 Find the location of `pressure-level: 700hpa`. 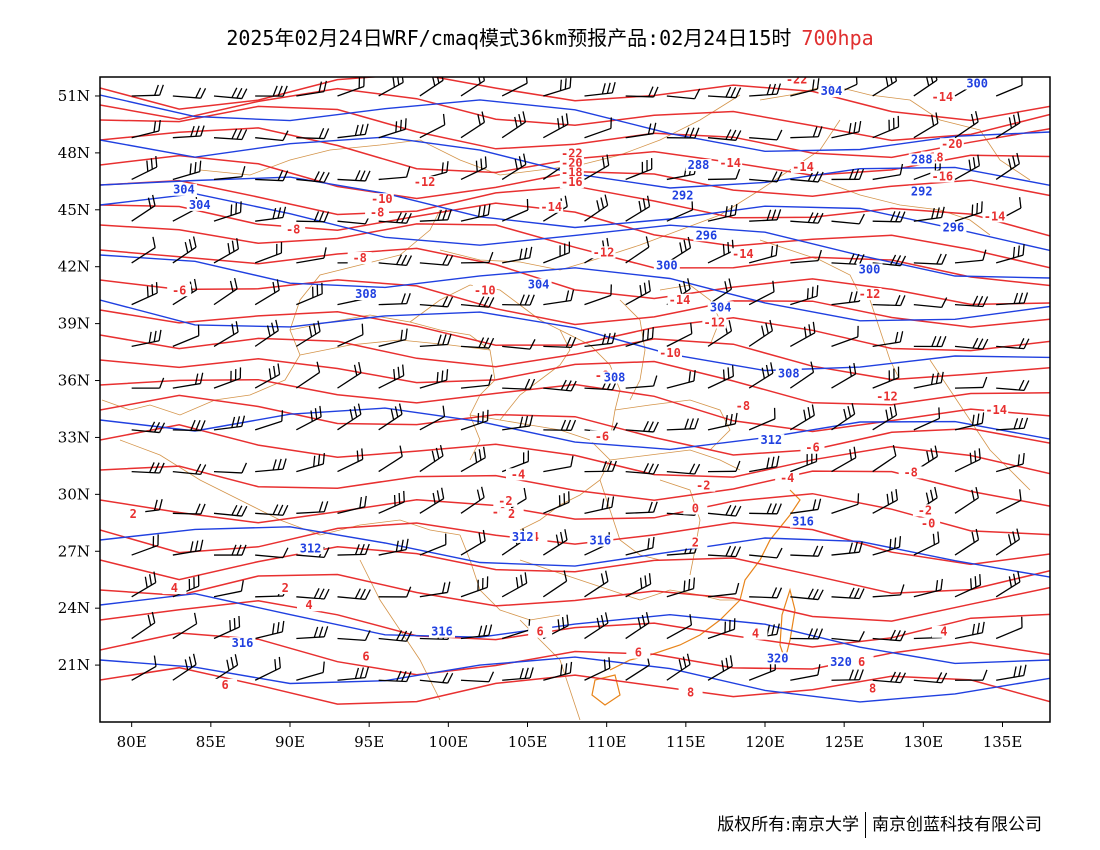

pressure-level: 700hpa is located at coordinates (837, 38).